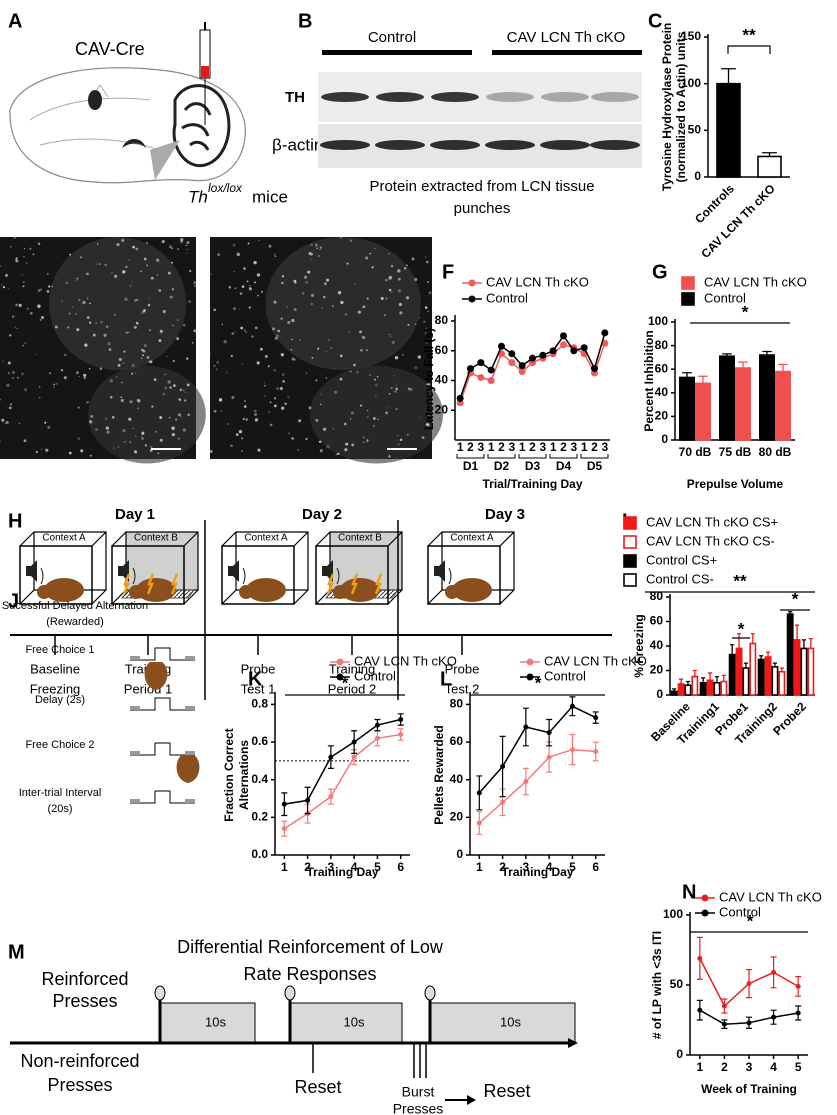  I want to click on group-bar, so click(567, 52).